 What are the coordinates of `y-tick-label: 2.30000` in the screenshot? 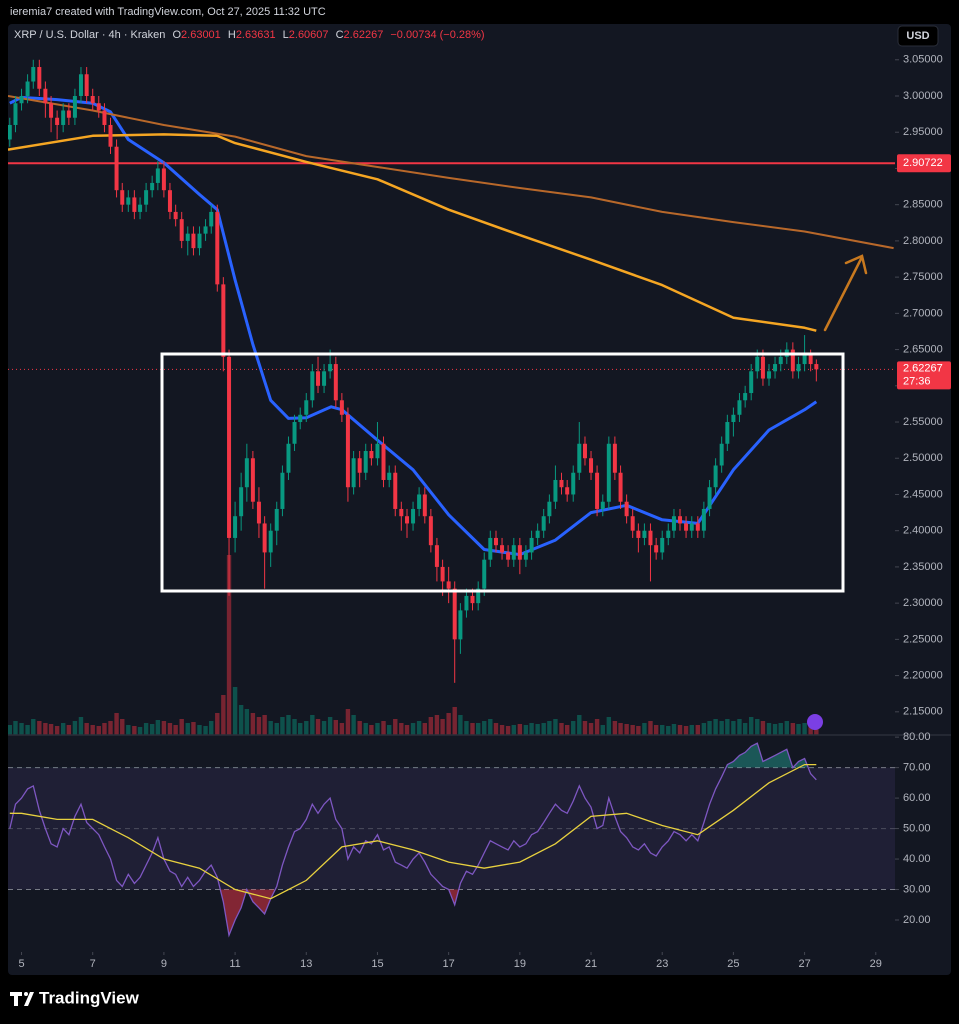 It's located at (923, 603).